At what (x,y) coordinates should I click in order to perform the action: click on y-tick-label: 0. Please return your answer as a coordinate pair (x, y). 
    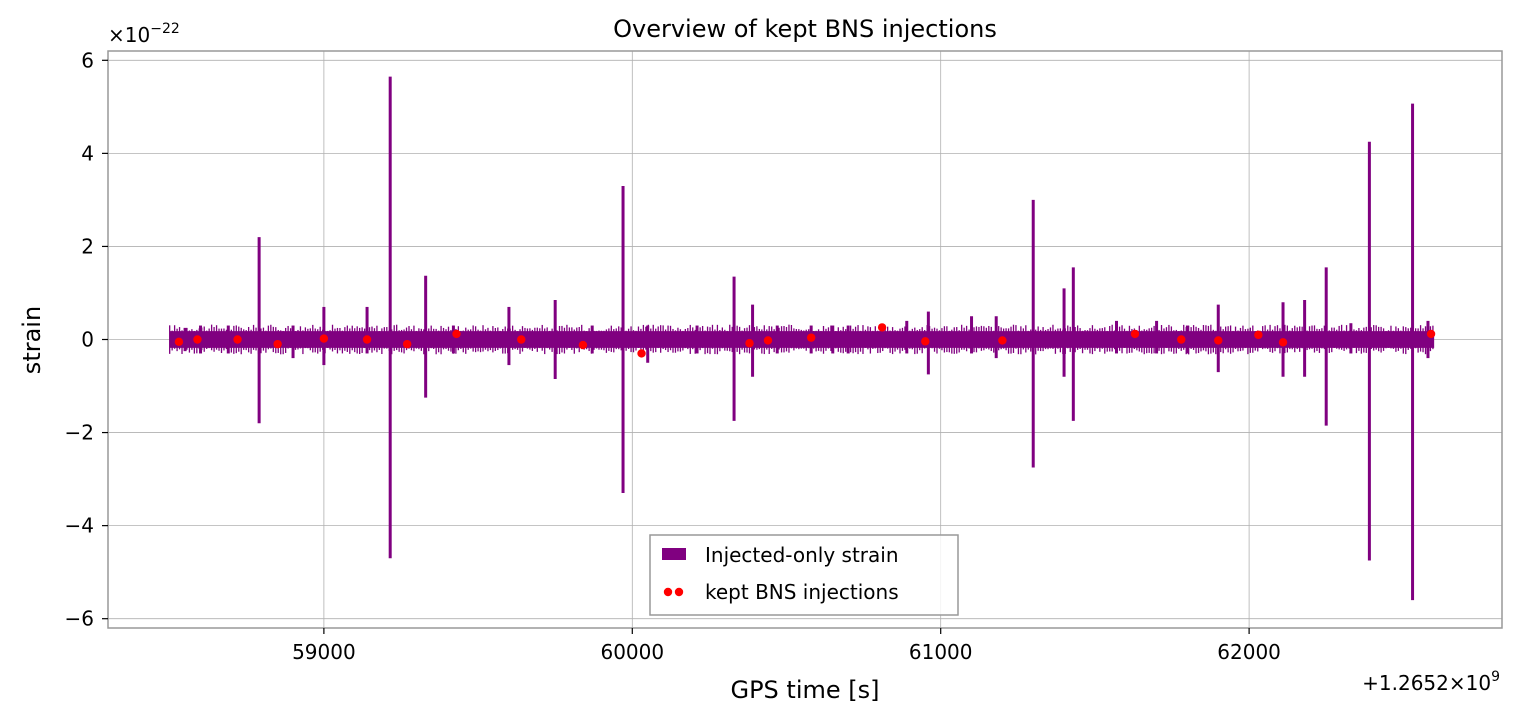
    Looking at the image, I should click on (87, 340).